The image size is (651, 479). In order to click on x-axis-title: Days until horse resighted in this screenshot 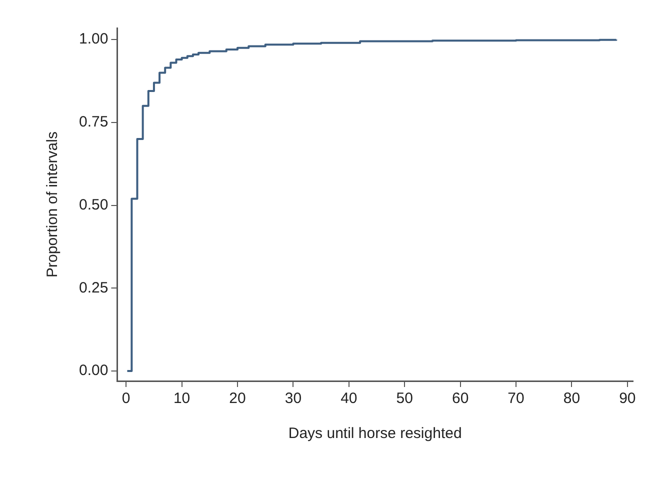, I will do `click(375, 433)`.